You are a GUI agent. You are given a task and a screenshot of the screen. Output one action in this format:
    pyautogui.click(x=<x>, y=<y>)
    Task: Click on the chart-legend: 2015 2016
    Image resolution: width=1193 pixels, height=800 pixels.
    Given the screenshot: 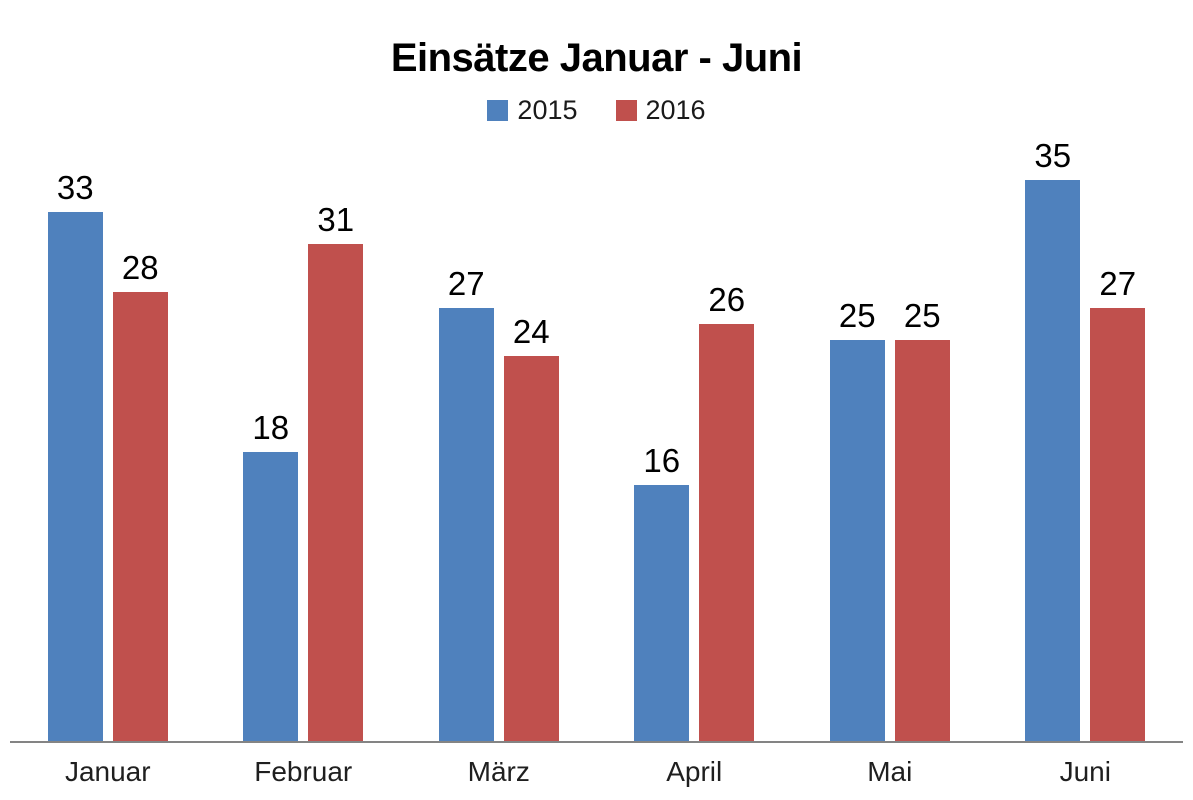 What is the action you would take?
    pyautogui.click(x=596, y=110)
    